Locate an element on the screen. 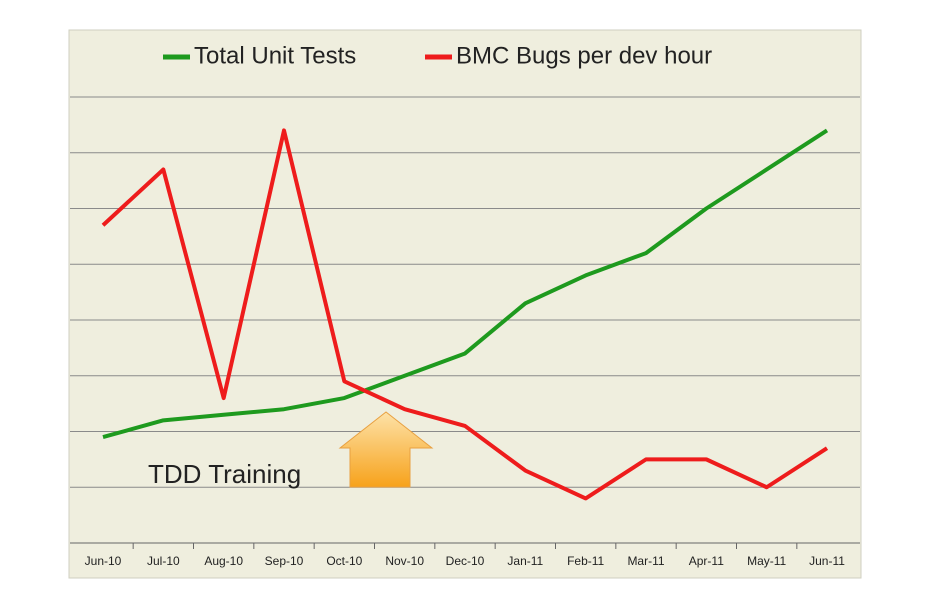 The width and height of the screenshot is (929, 608). x-tick-label: Jul-10 is located at coordinates (163, 561).